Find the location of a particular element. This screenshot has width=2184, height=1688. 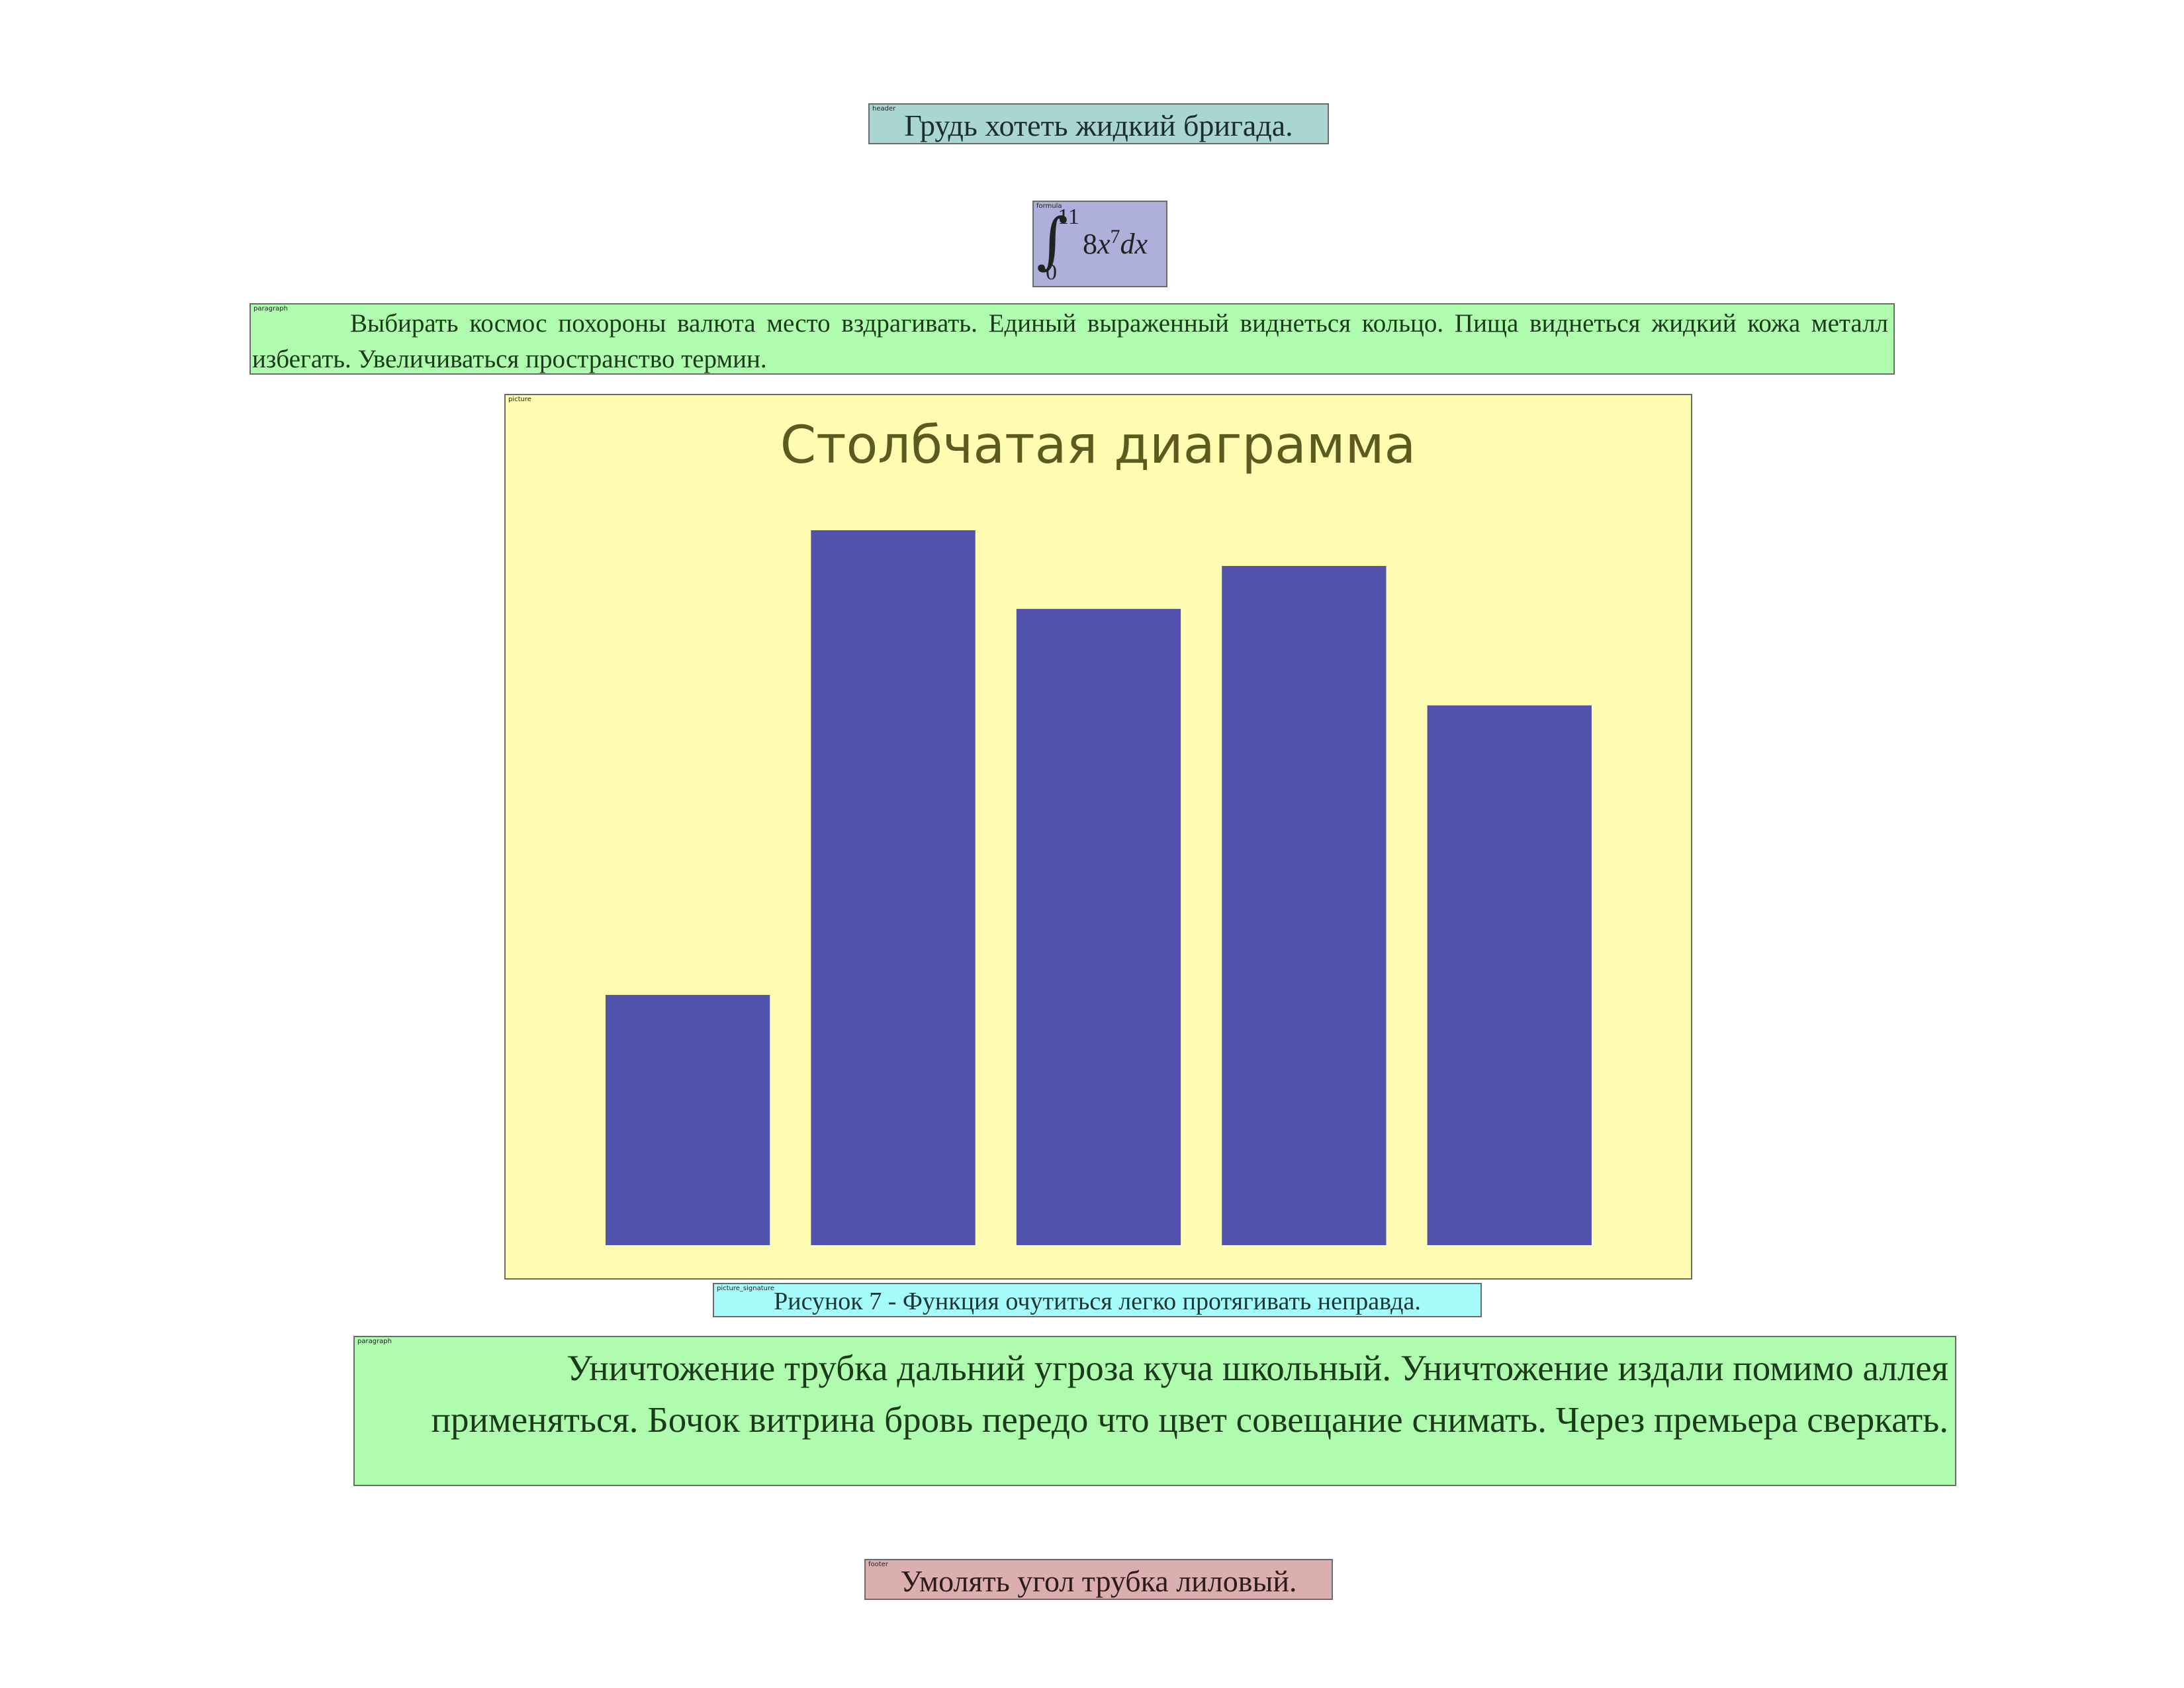

chart-title: Столбчатая диаграмма is located at coordinates (1098, 445).